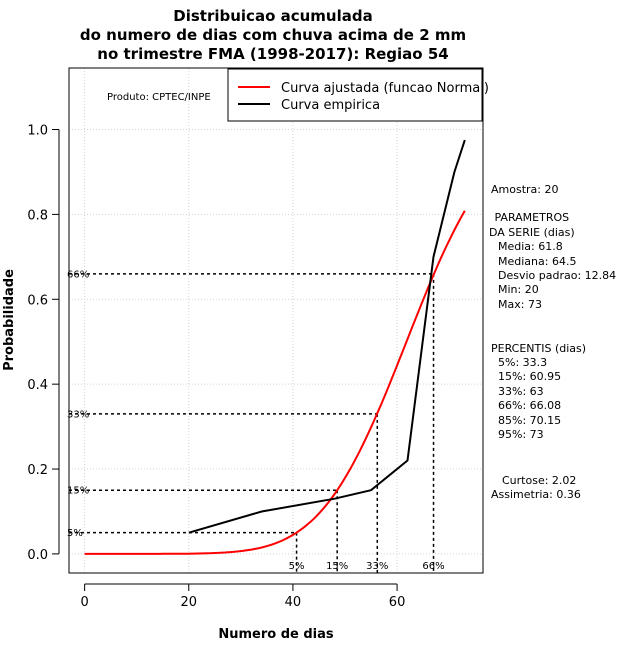 The height and width of the screenshot is (660, 640). I want to click on chart-title-line-1: Distribuicao acumulada, so click(272, 16).